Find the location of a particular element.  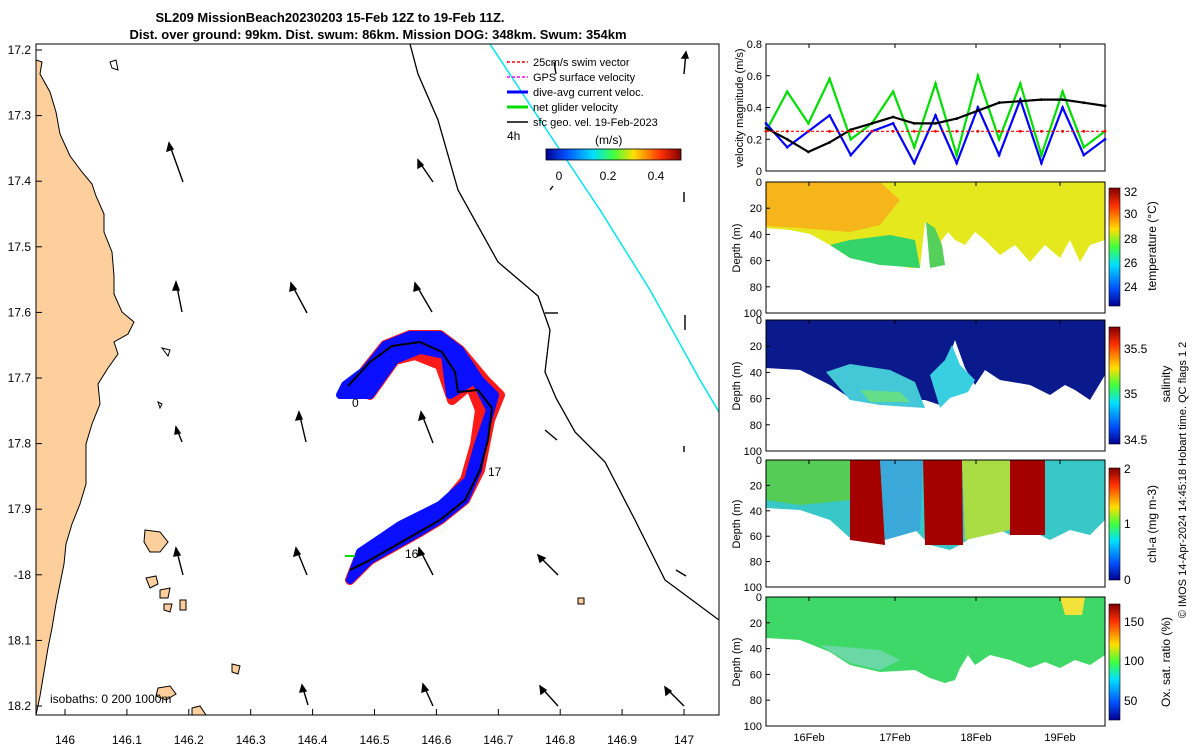

map-y-tick-label: 17.3 is located at coordinates (20, 116).